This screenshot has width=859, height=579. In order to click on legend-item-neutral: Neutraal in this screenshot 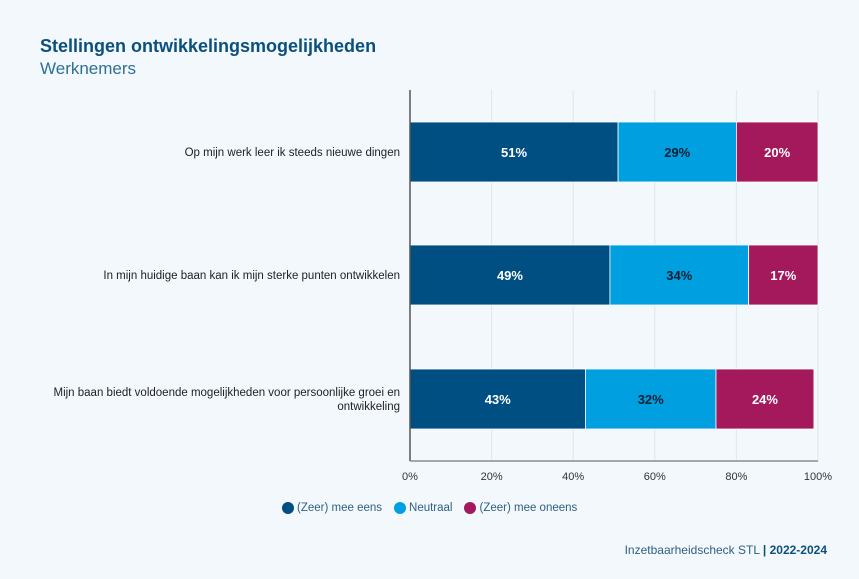, I will do `click(423, 508)`.